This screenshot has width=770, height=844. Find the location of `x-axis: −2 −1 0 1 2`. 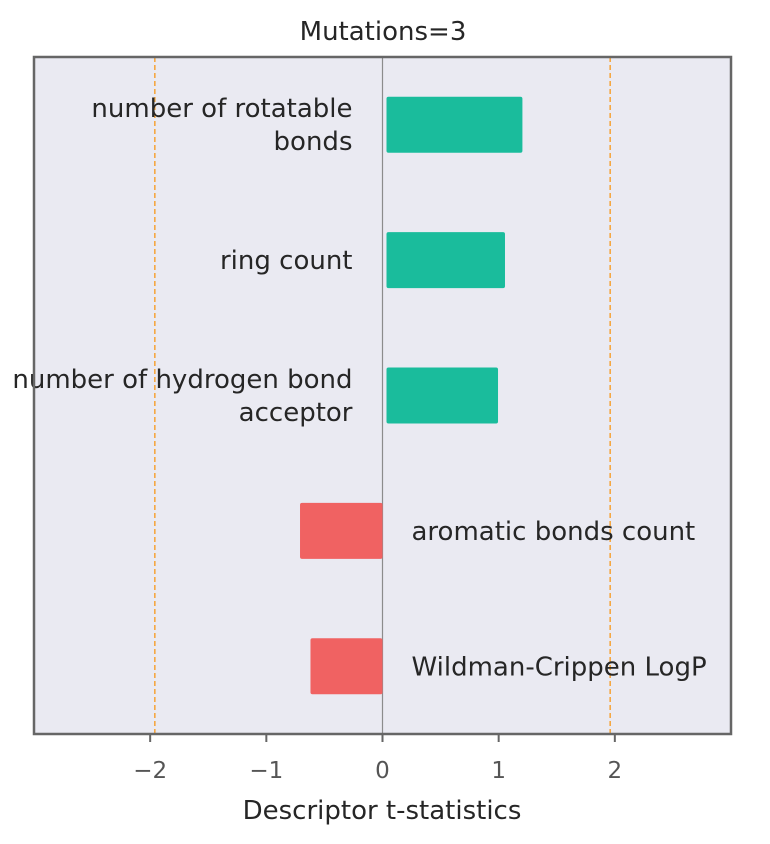

x-axis: −2 −1 0 1 2 is located at coordinates (377, 759).